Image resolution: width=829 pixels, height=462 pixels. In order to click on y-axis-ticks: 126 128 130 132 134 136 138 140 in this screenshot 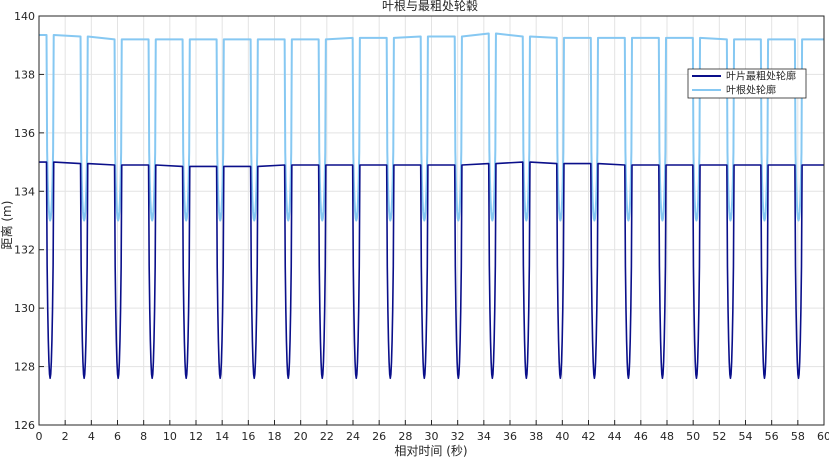, I will do `click(29, 221)`.